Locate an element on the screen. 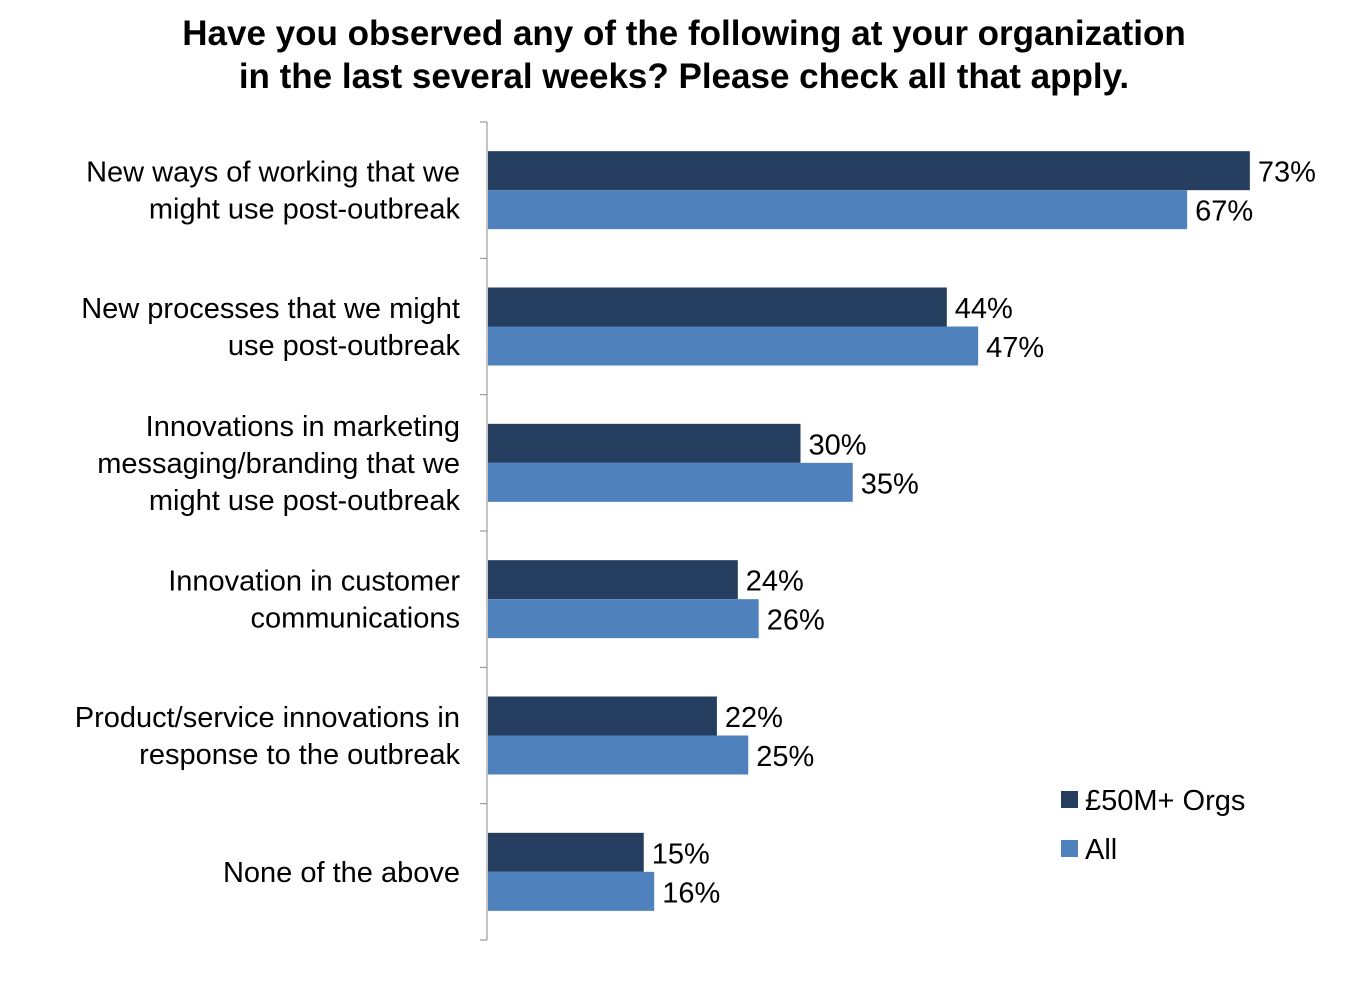  category-label: messaging/branding that we is located at coordinates (278, 464).